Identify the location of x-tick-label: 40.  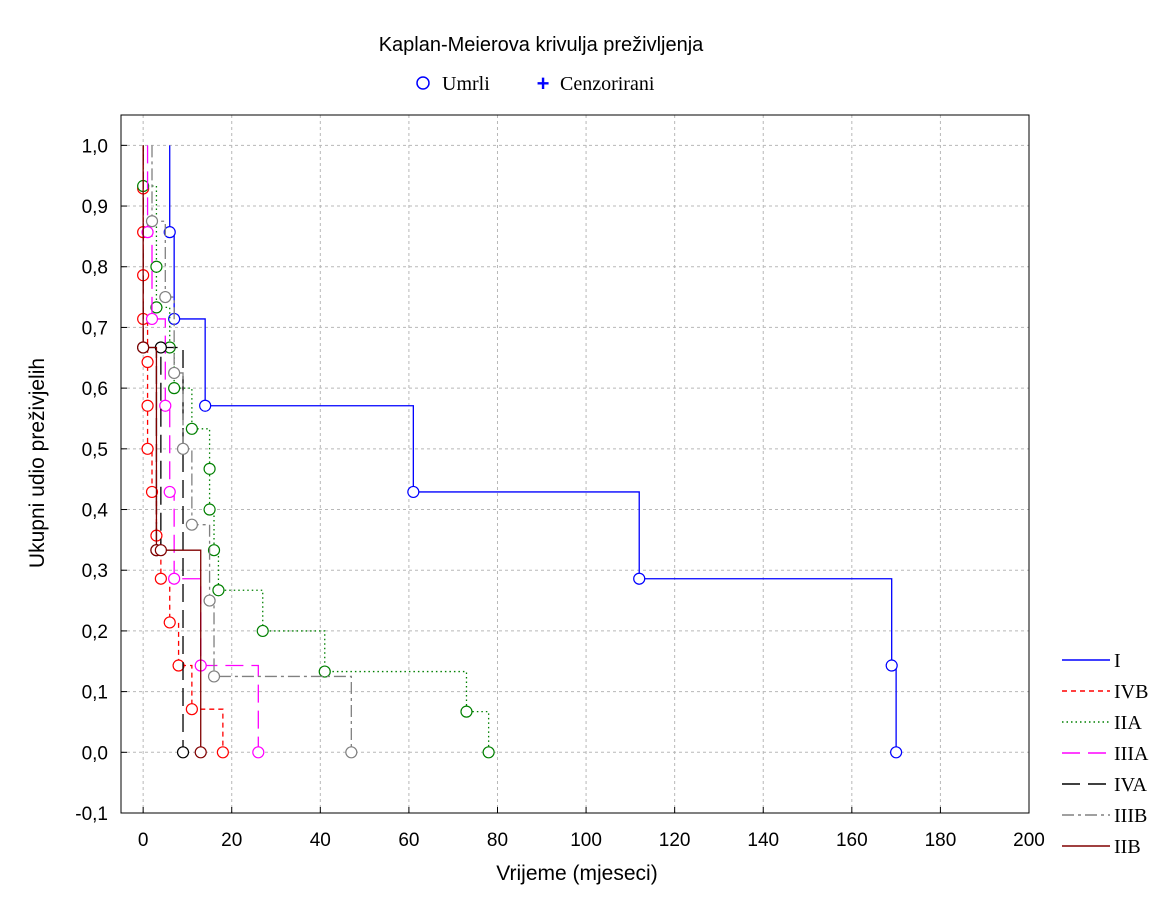
(320, 840).